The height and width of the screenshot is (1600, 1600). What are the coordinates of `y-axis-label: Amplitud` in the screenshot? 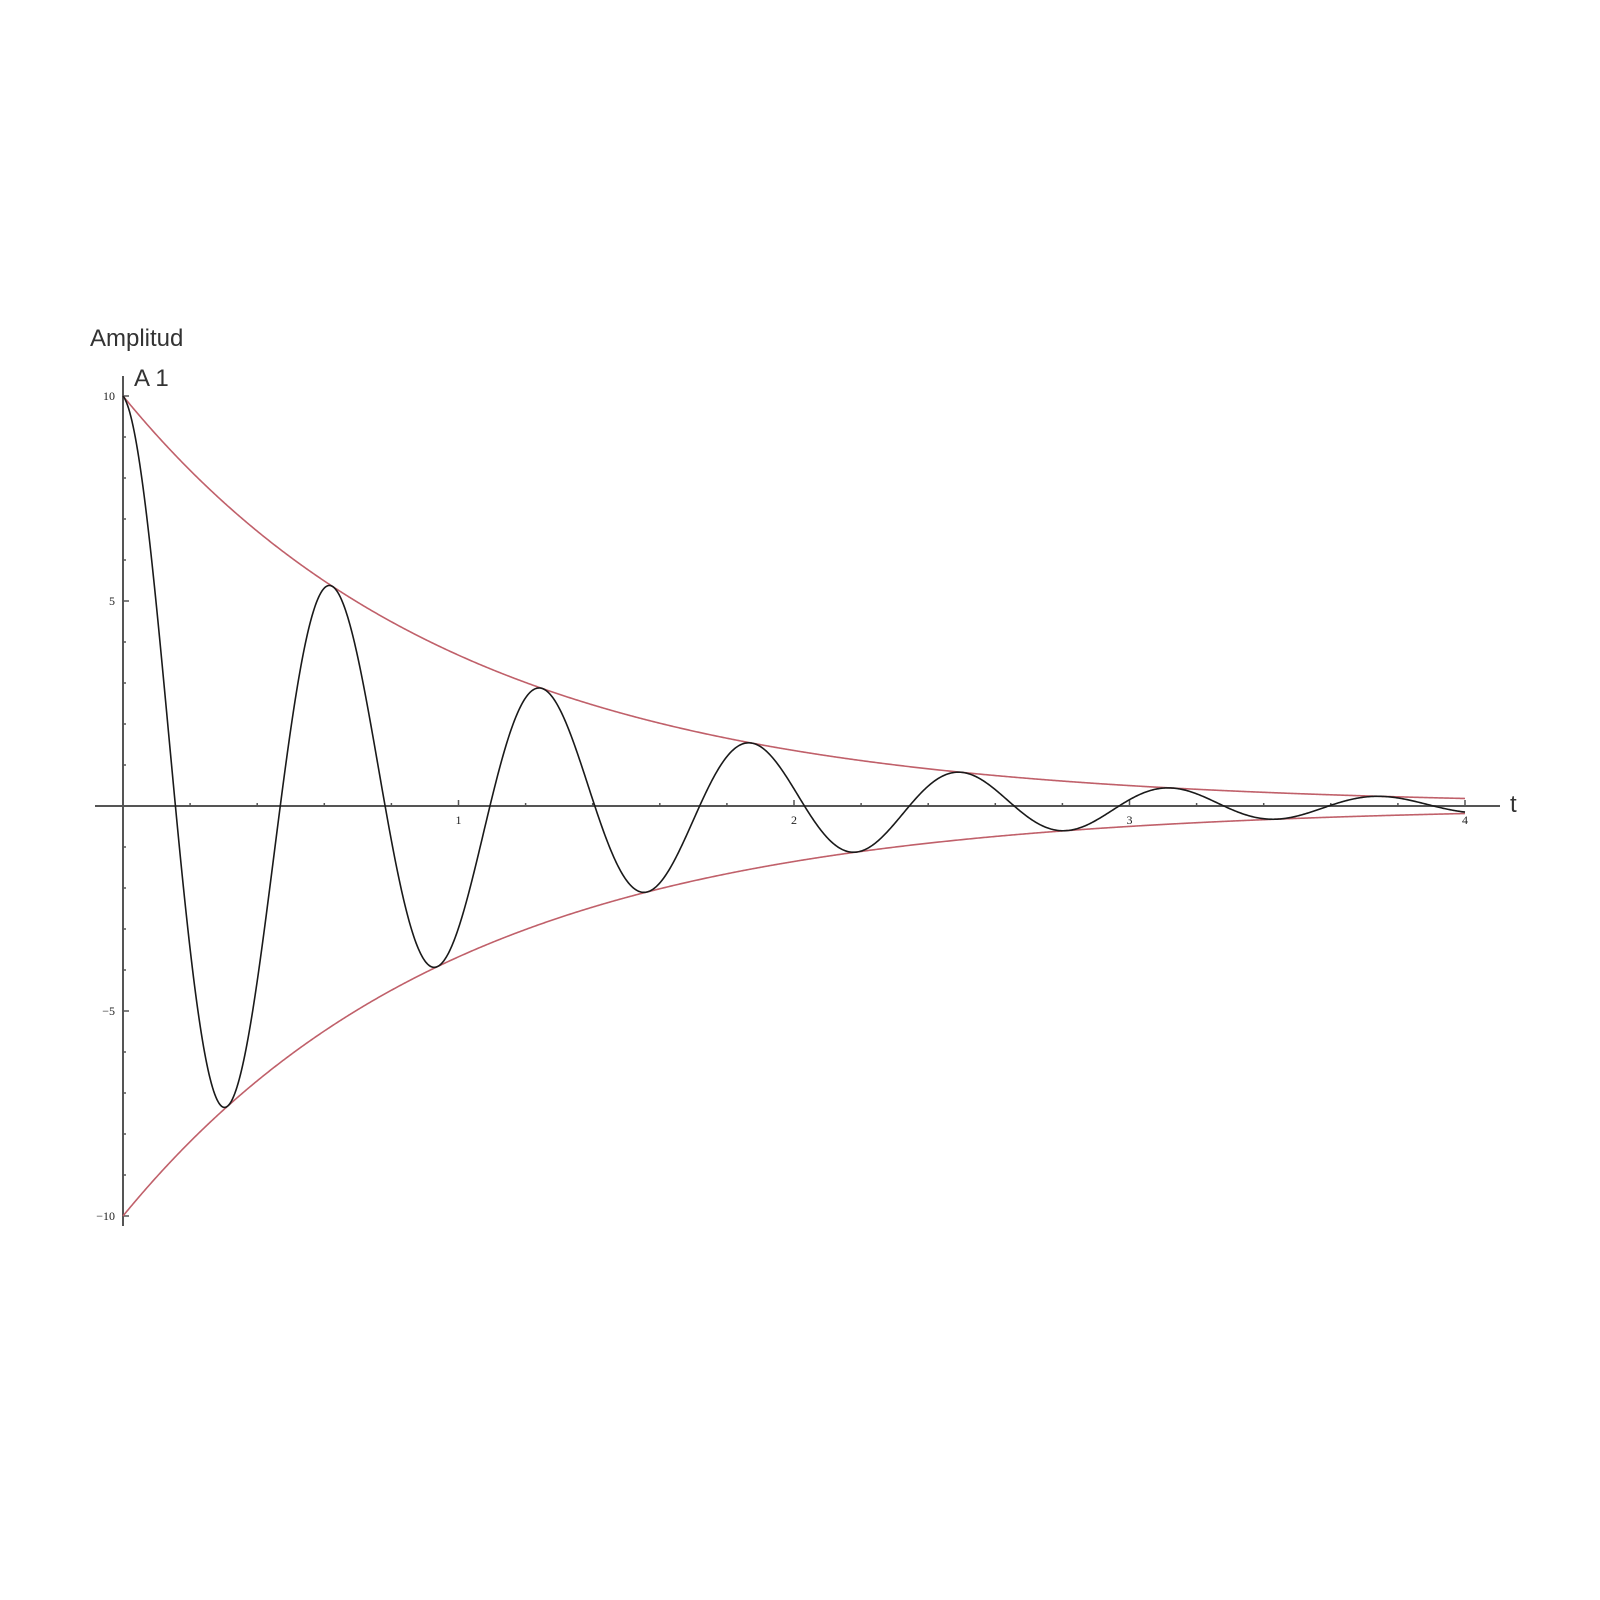 It's located at (136, 338).